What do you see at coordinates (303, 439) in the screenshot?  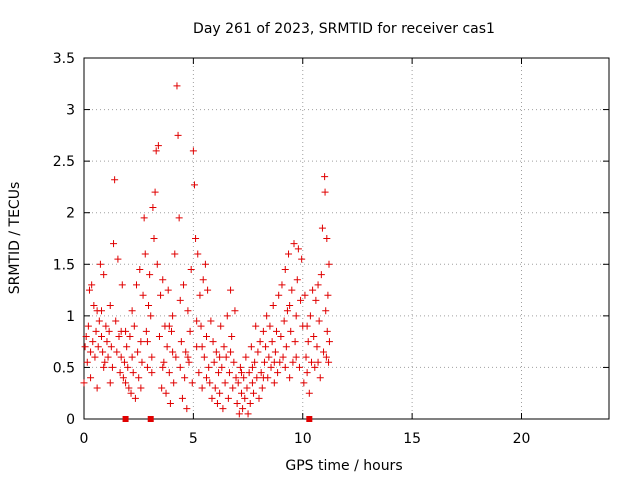 I see `x-tick-label: 10` at bounding box center [303, 439].